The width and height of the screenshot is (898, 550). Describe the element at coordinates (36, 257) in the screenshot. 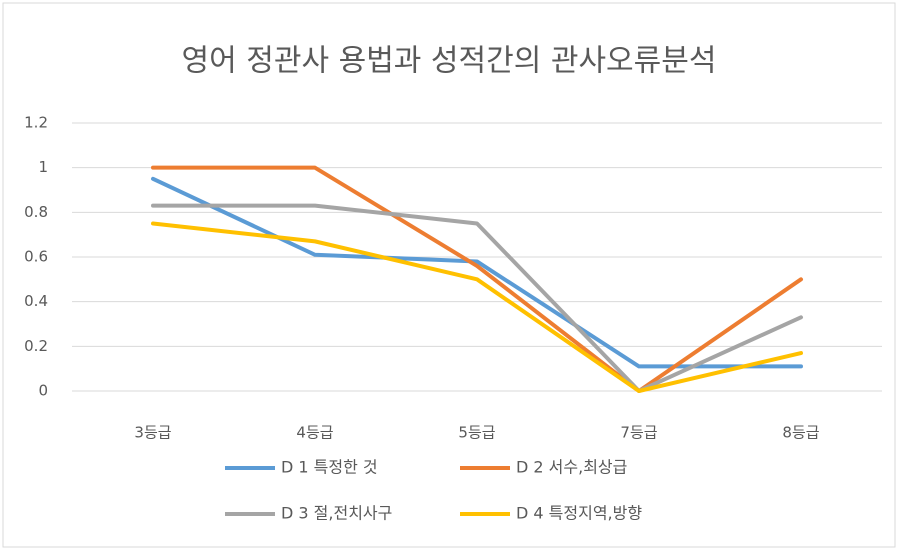

I see `y-tick-label: 0.6` at that location.